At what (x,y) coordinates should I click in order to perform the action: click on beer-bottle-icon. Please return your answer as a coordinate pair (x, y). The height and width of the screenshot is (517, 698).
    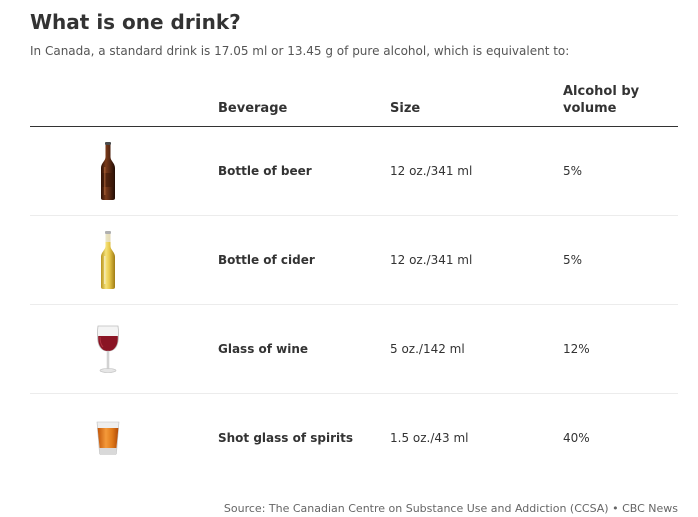
    Looking at the image, I should click on (108, 171).